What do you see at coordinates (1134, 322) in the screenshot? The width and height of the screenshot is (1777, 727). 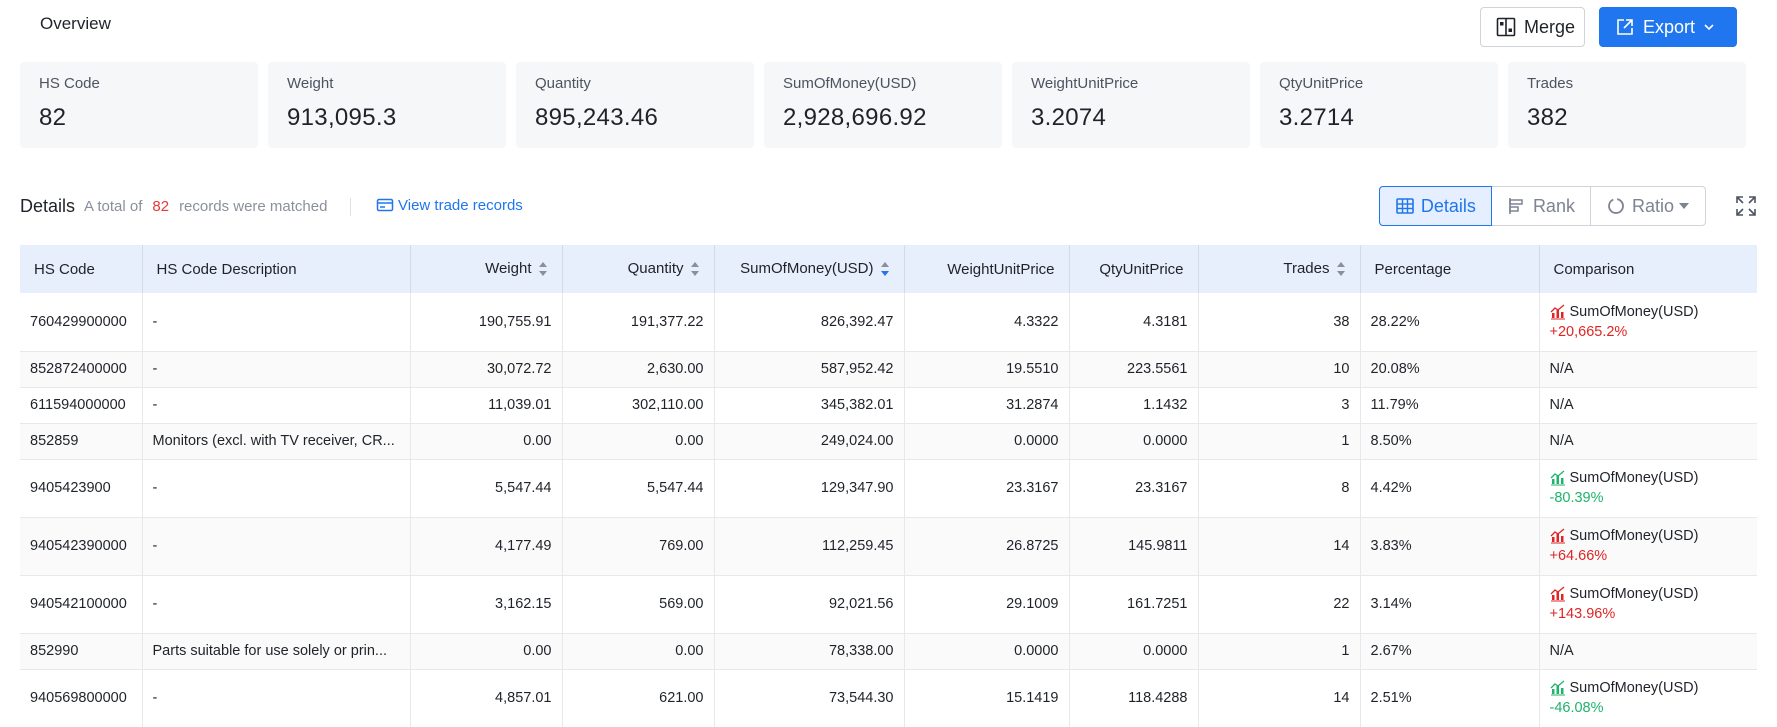 I see `cell-qty-unit-price: 4.3181` at bounding box center [1134, 322].